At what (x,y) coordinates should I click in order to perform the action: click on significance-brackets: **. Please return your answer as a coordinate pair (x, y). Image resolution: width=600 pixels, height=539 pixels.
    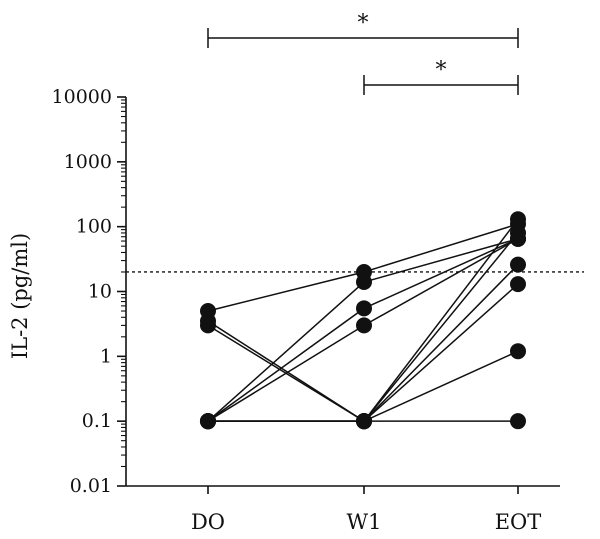
    Looking at the image, I should click on (363, 53).